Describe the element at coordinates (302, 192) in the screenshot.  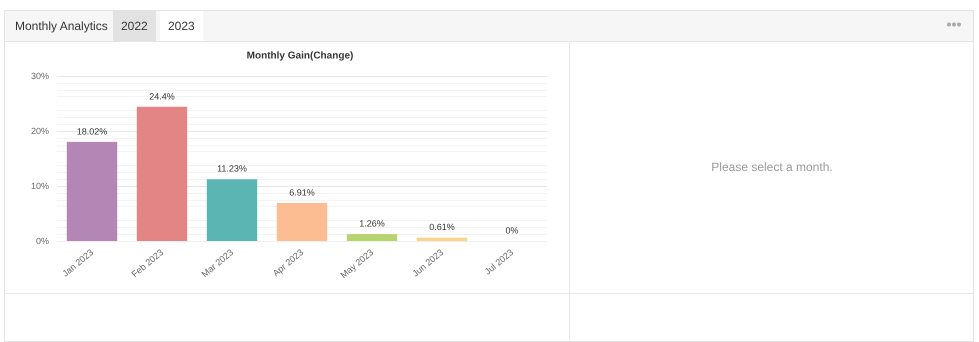
I see `data-label: 6.91%` at that location.